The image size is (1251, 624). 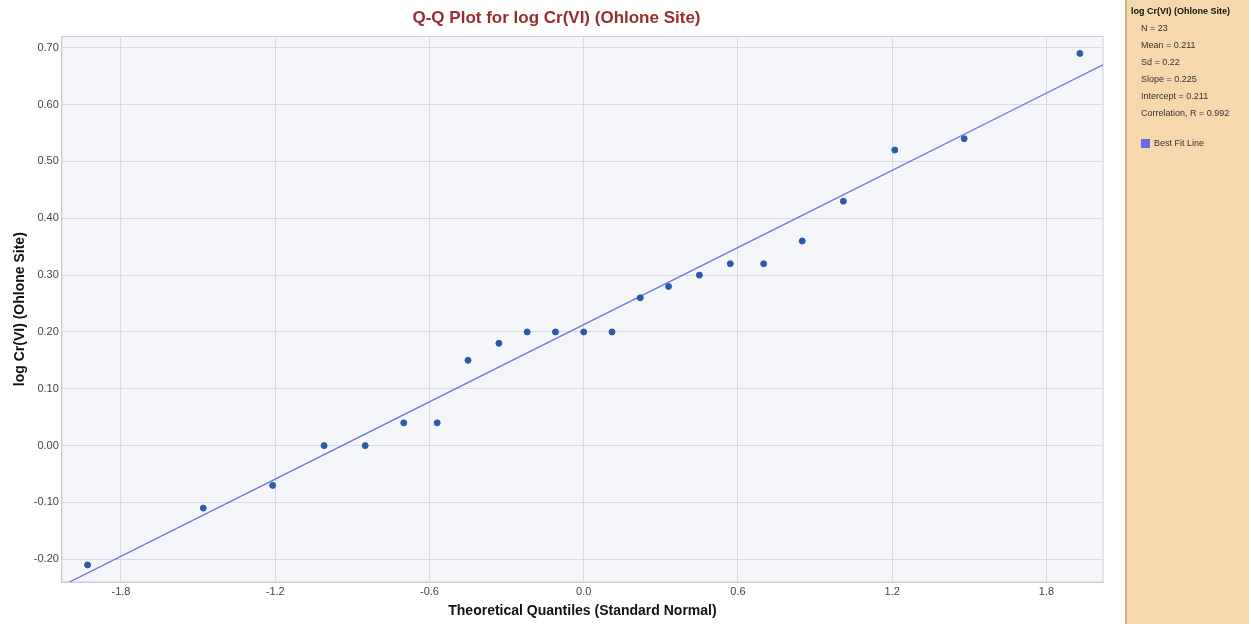 What do you see at coordinates (48, 444) in the screenshot?
I see `y-tick-label: 0.00` at bounding box center [48, 444].